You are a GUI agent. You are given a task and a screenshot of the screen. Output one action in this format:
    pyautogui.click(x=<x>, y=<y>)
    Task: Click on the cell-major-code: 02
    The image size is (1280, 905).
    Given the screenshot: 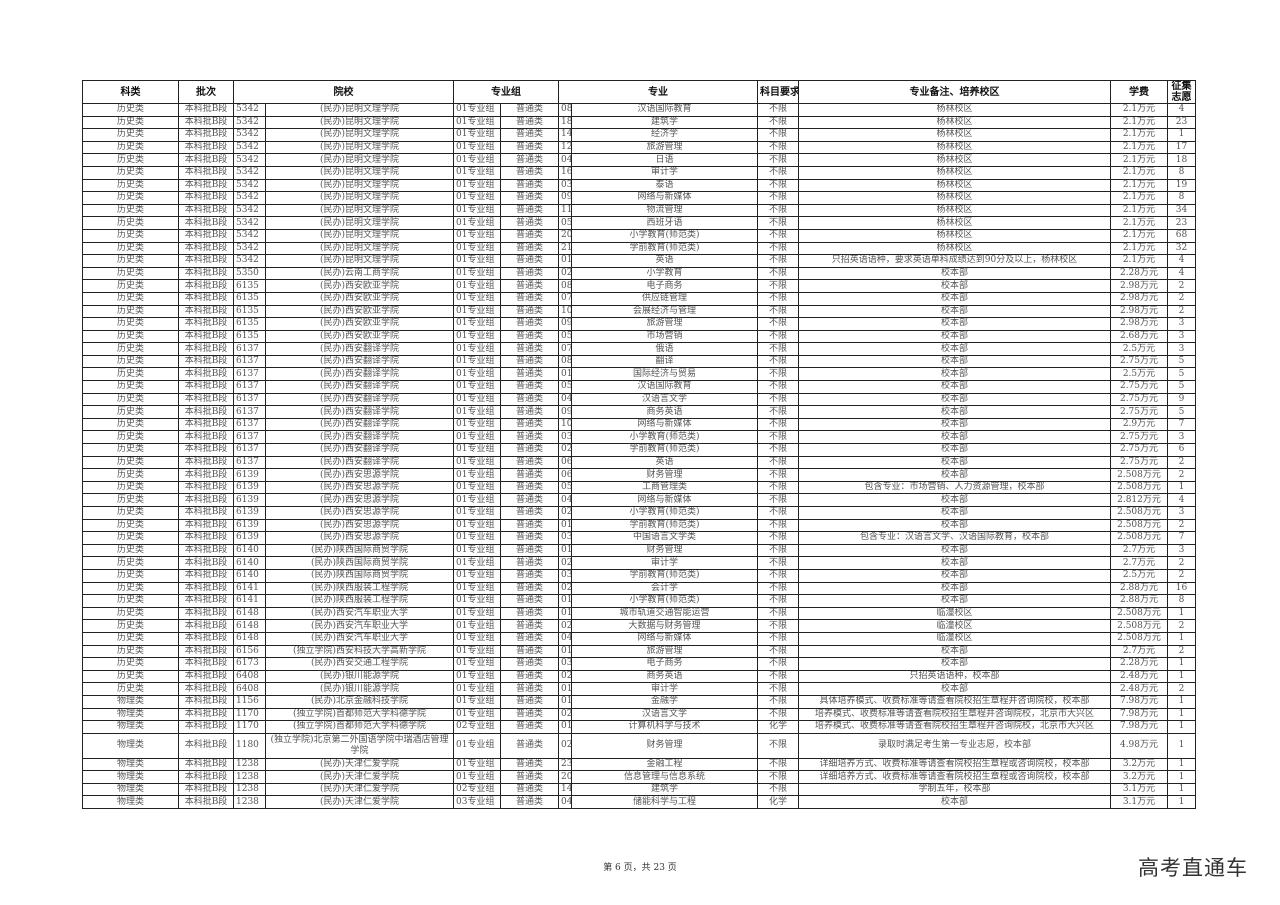 What is the action you would take?
    pyautogui.click(x=565, y=513)
    